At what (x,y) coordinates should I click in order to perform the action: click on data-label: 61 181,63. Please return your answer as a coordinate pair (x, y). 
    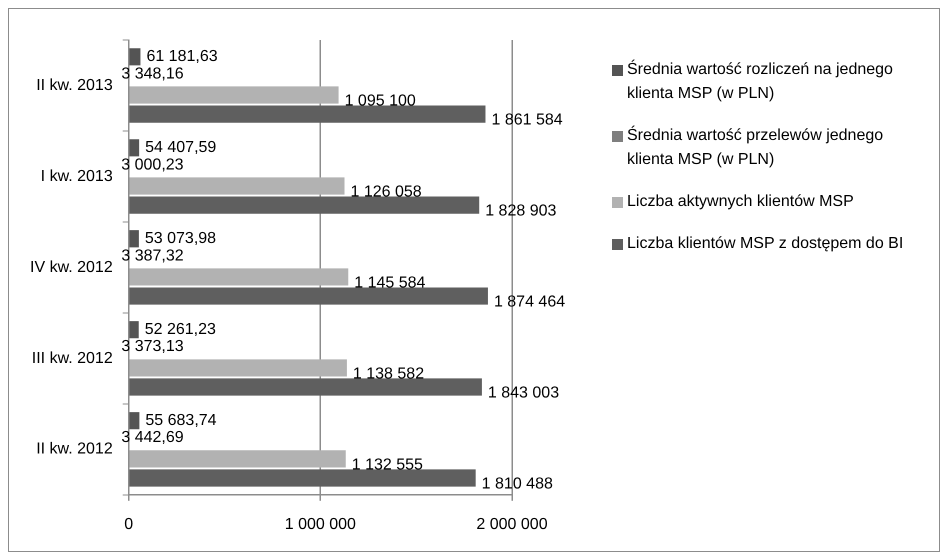
    Looking at the image, I should click on (182, 57).